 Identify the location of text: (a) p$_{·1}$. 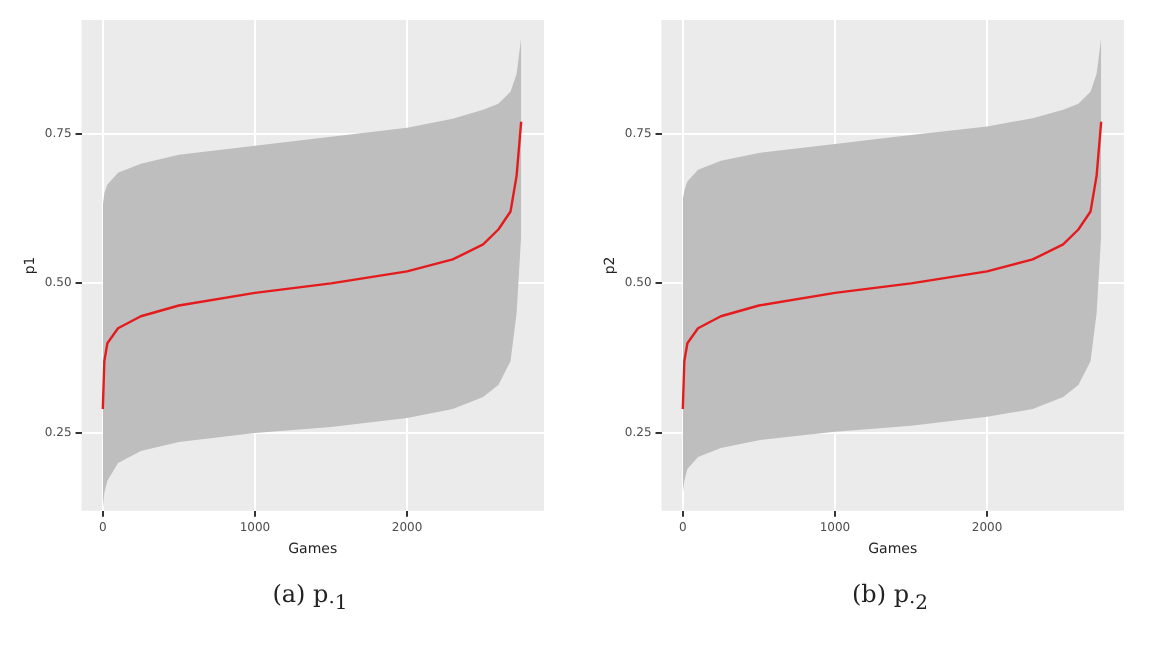
(310, 597).